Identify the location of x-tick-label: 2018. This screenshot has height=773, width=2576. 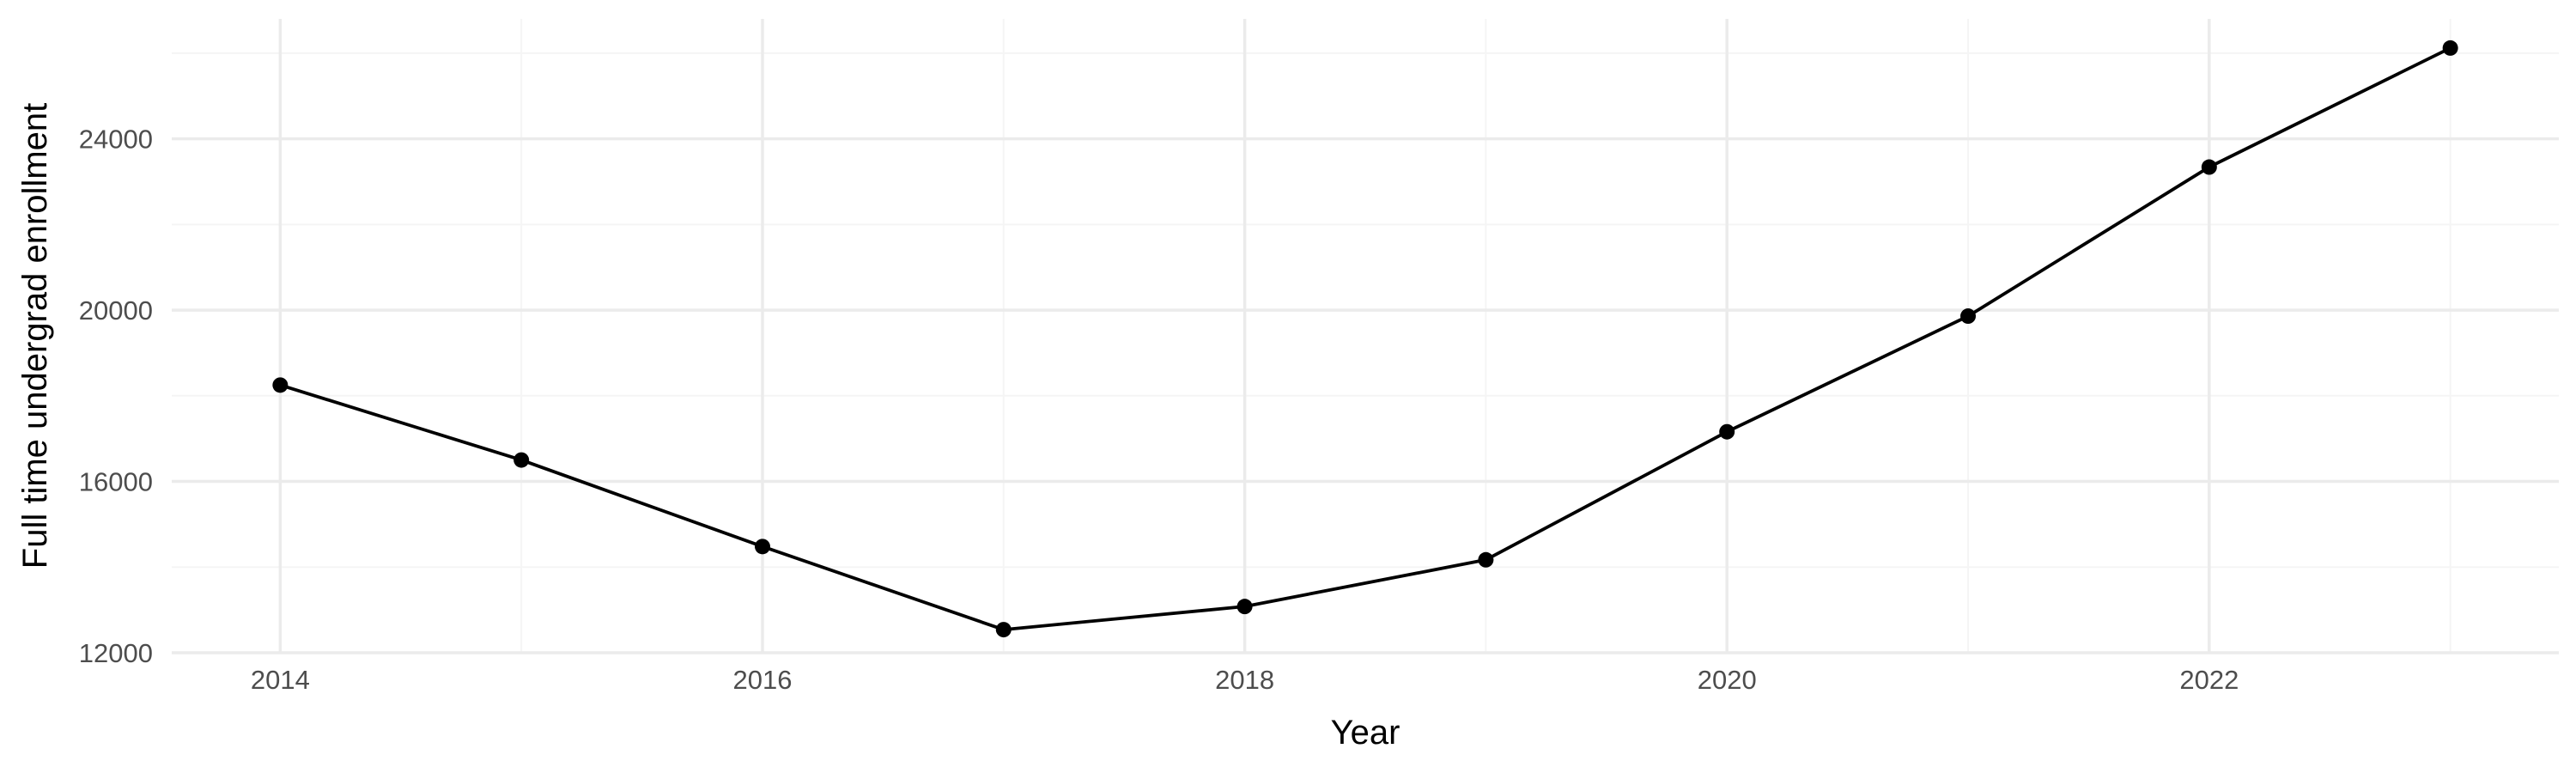
(1244, 680).